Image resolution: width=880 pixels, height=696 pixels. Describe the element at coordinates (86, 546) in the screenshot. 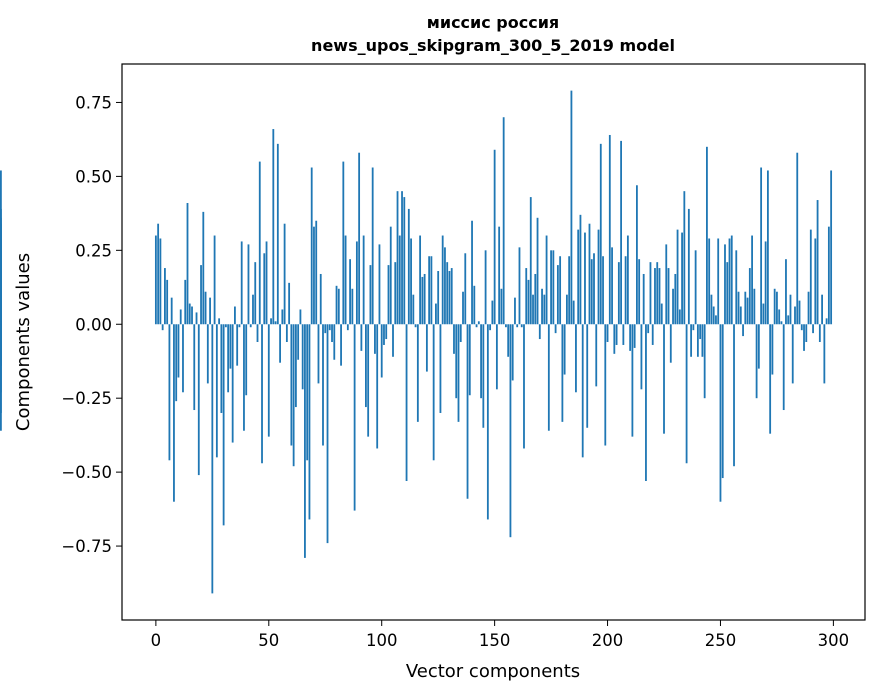

I see `y-tick-label: −0.75` at that location.